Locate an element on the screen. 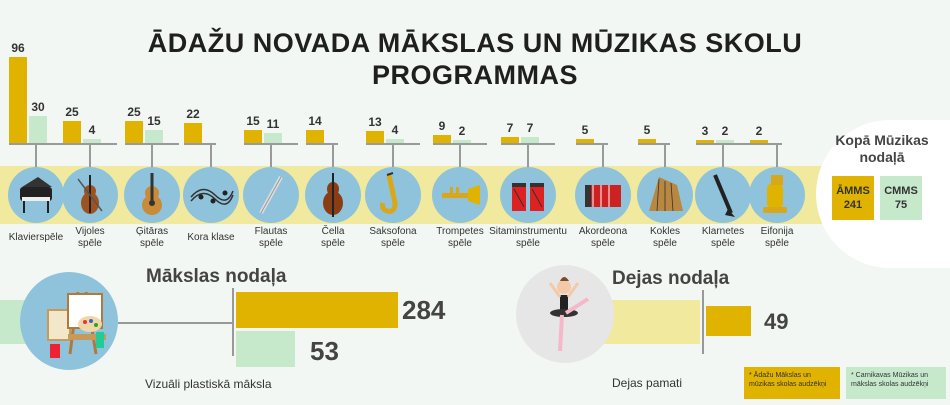  instrument-circle-flautas-sp-le is located at coordinates (271, 195).